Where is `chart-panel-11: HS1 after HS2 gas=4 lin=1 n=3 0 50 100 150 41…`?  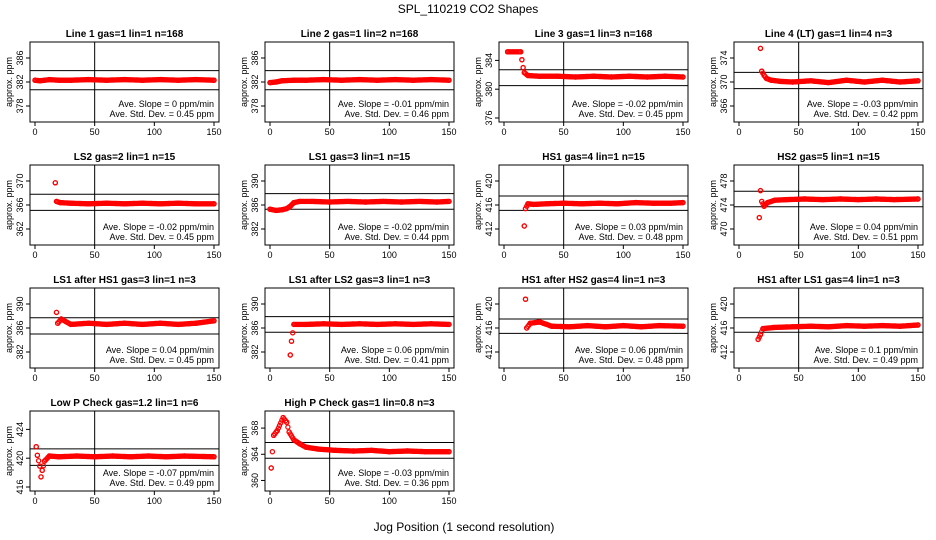
chart-panel-11: HS1 after HS2 gas=4 lin=1 n=3 0 50 100 150 41… is located at coordinates (582, 329).